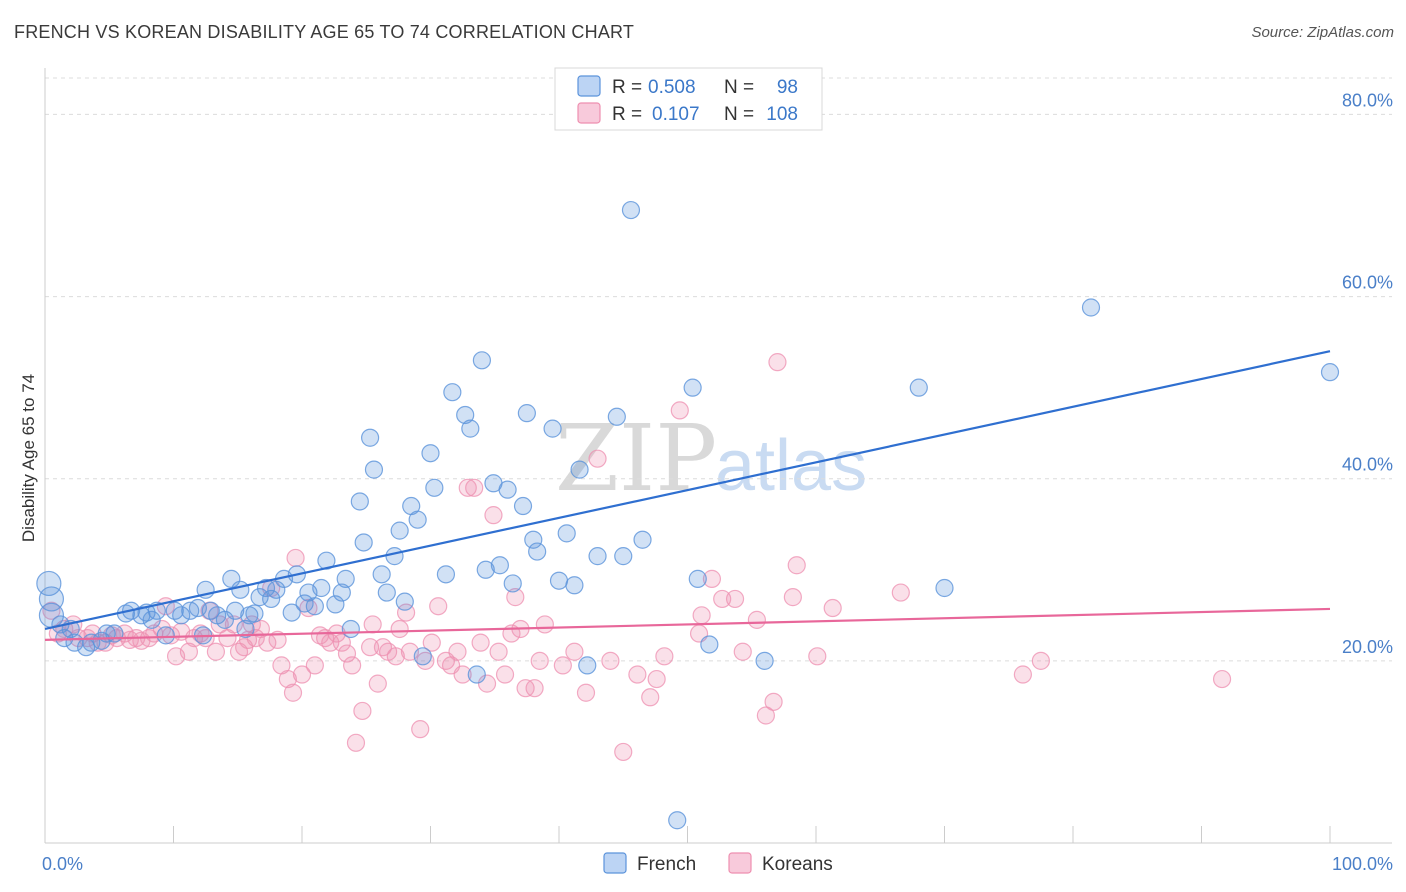  I want to click on french-r-value: 0.508, so click(672, 87).